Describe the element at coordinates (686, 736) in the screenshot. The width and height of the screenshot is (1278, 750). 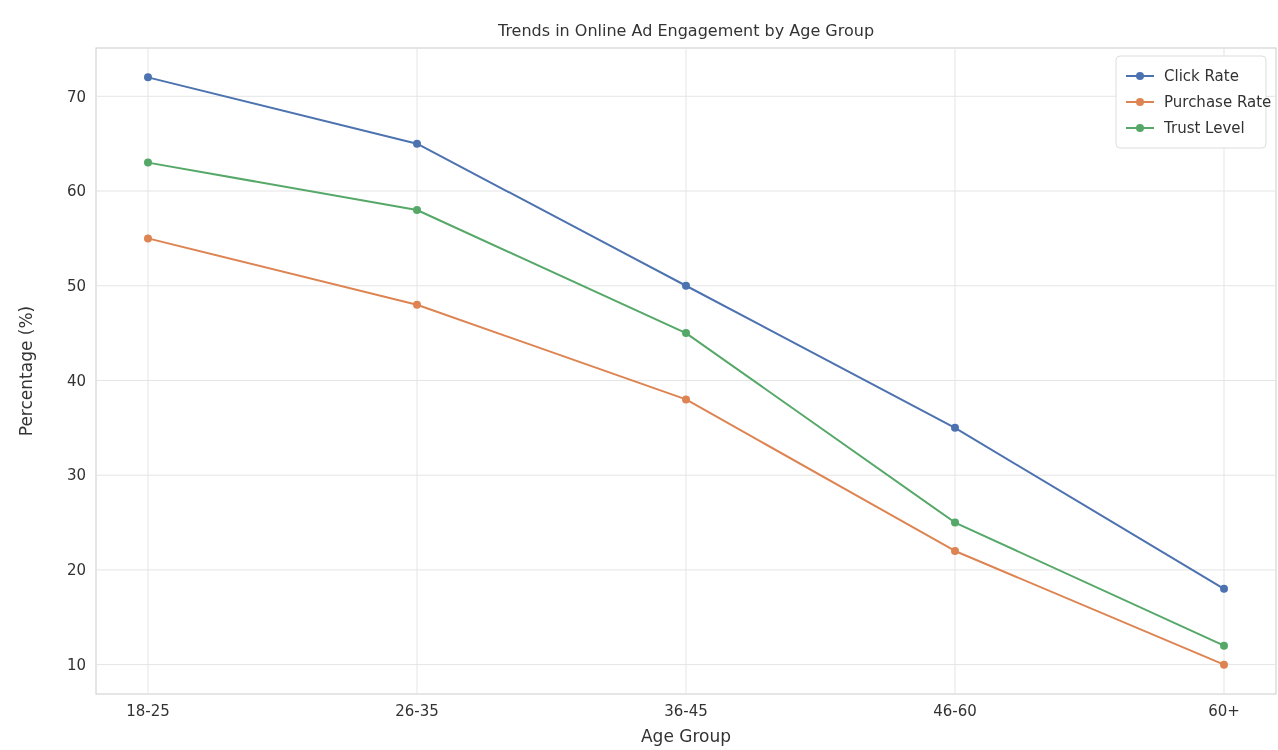
I see `x-axis-title: Age Group` at that location.